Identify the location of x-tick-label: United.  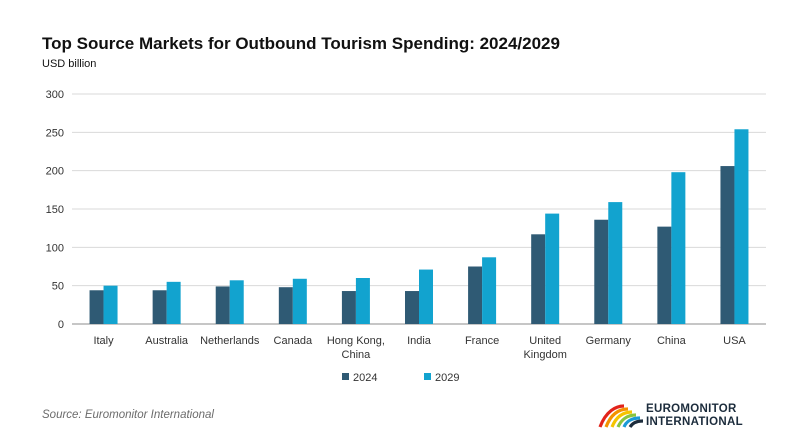
(545, 341).